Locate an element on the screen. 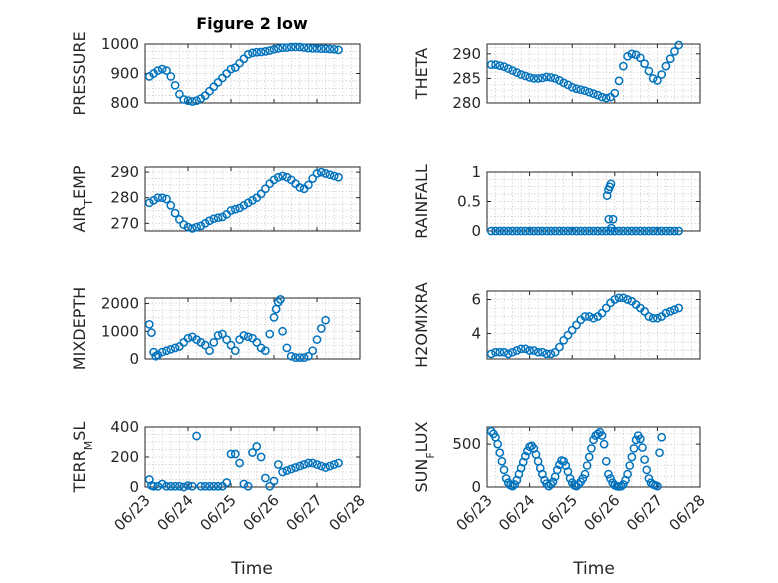 This screenshot has height=583, width=778. y-tick-label: 2000 is located at coordinates (120, 304).